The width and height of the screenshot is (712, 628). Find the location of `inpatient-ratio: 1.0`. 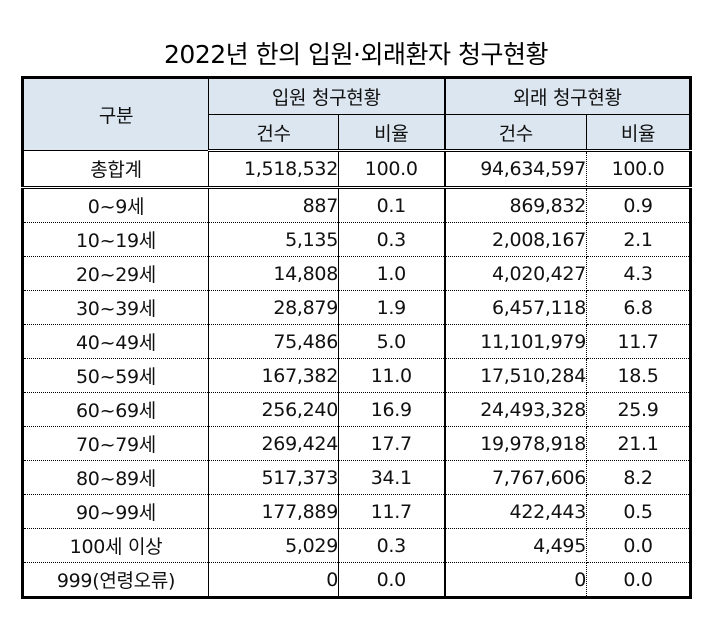

inpatient-ratio: 1.0 is located at coordinates (391, 273).